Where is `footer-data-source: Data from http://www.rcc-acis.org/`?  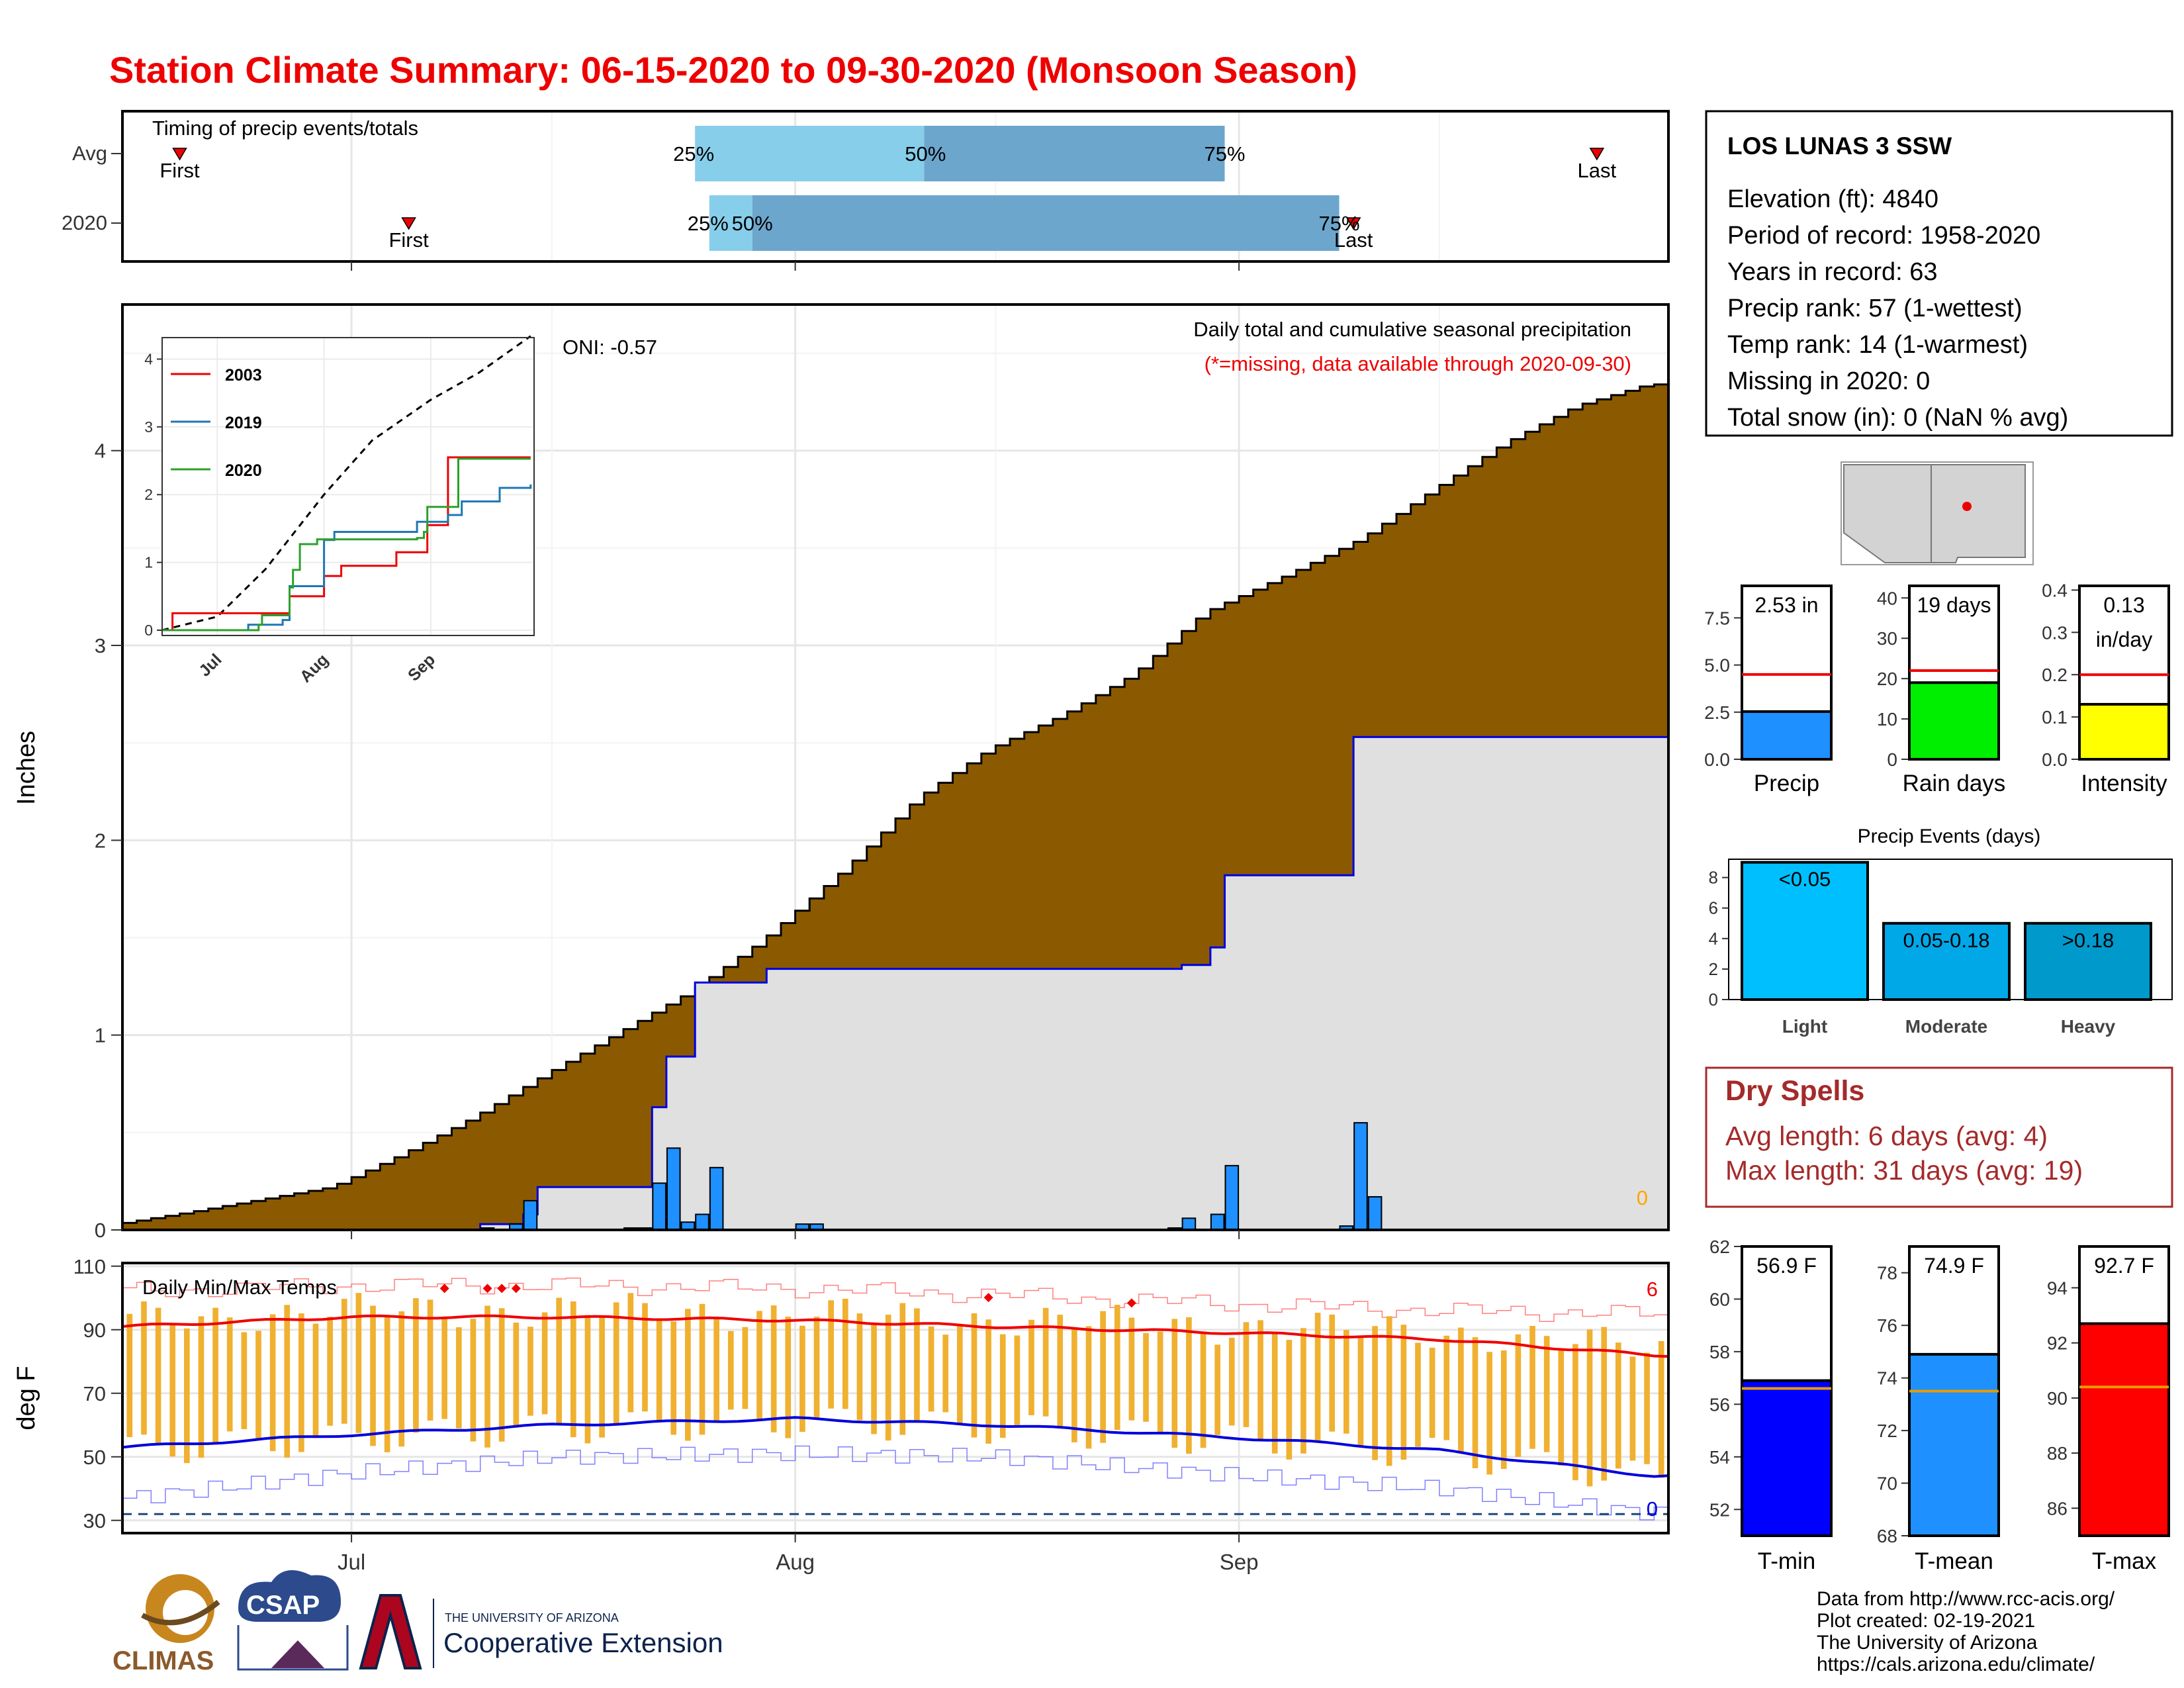 footer-data-source: Data from http://www.rcc-acis.org/ is located at coordinates (1966, 1599).